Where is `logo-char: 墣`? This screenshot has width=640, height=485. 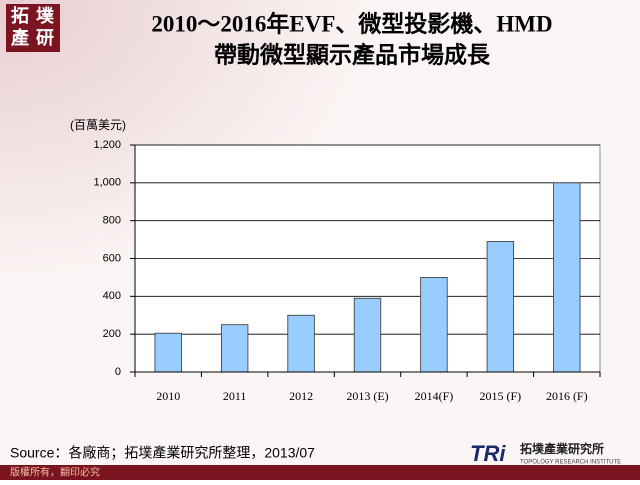
logo-char: 墣 is located at coordinates (45, 16).